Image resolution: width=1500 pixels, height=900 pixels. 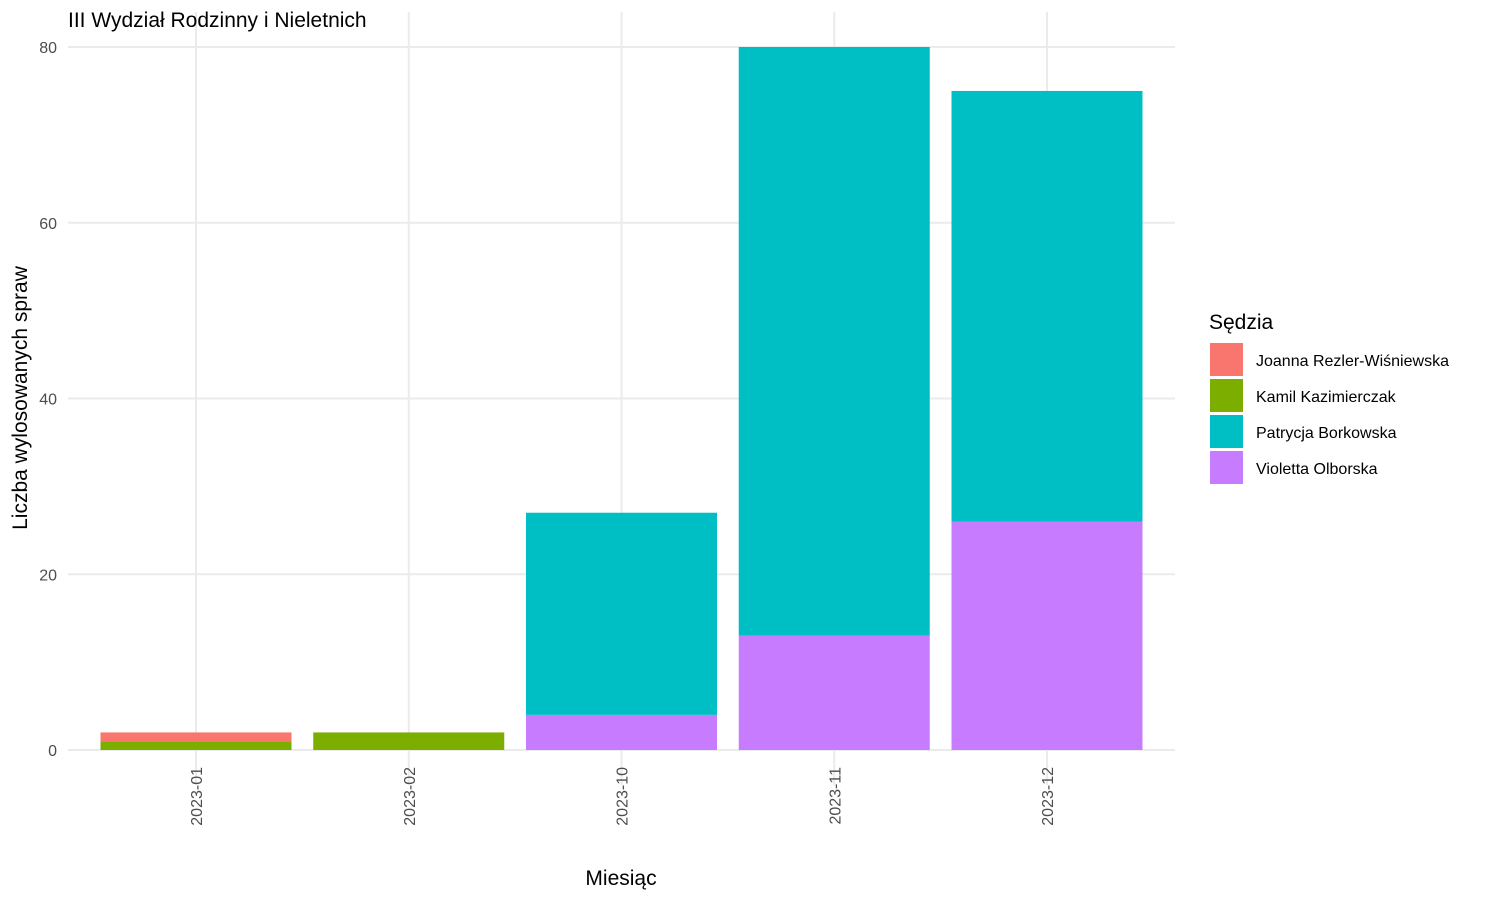 What do you see at coordinates (1352, 361) in the screenshot?
I see `legend-label: Joanna Rezler-Wiśniewska` at bounding box center [1352, 361].